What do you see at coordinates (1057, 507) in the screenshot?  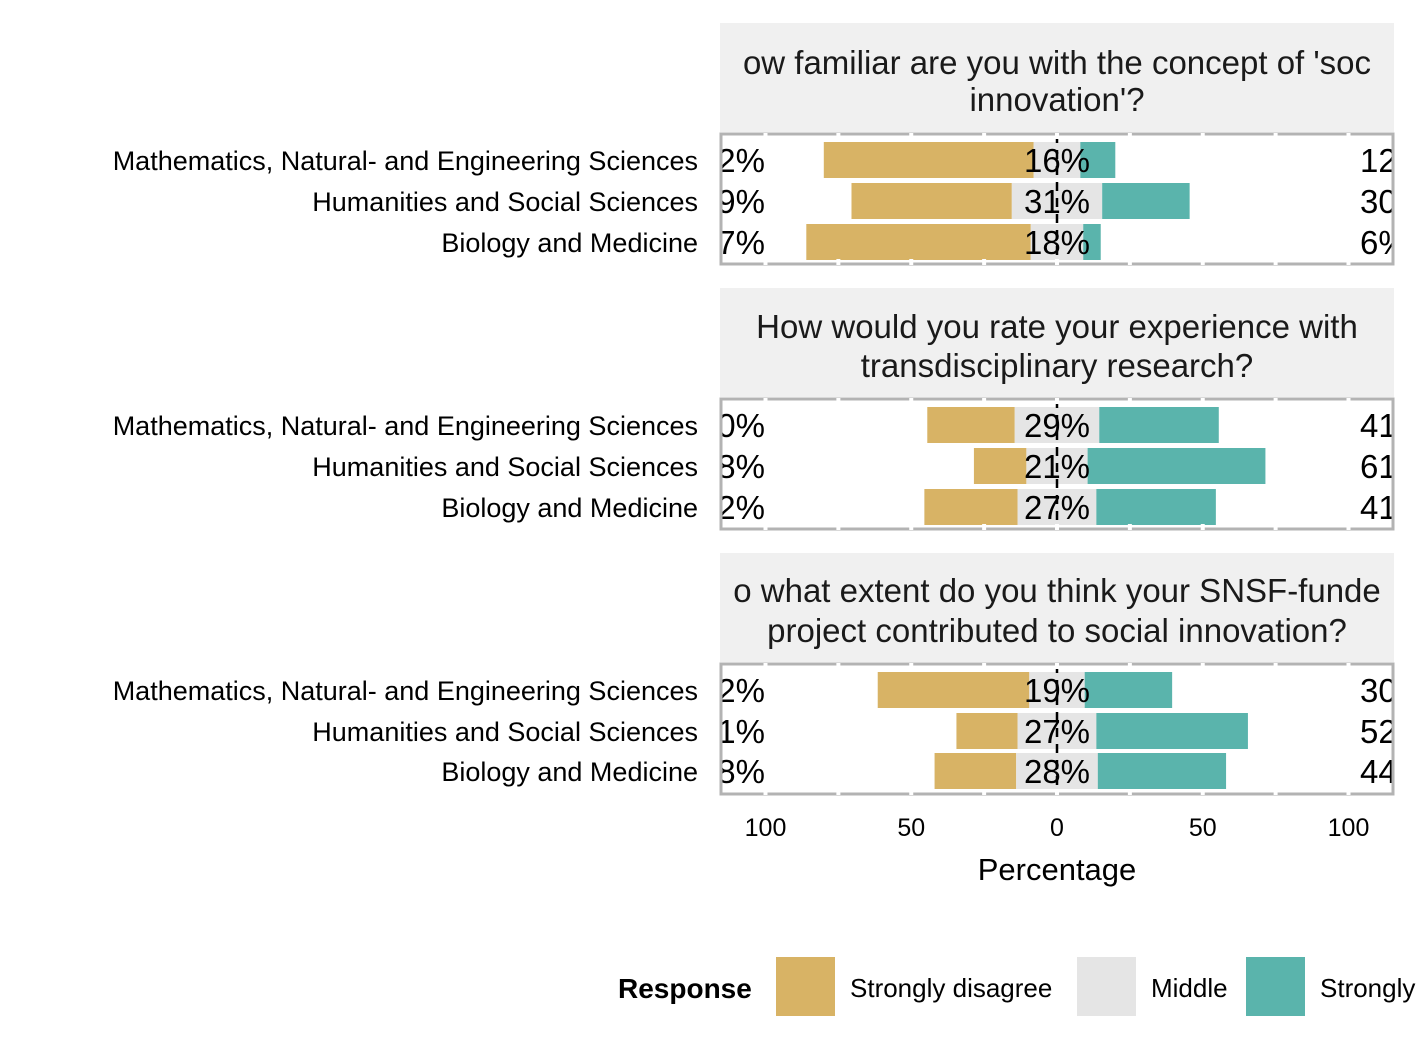 I see `middle-percent-label: 27%` at bounding box center [1057, 507].